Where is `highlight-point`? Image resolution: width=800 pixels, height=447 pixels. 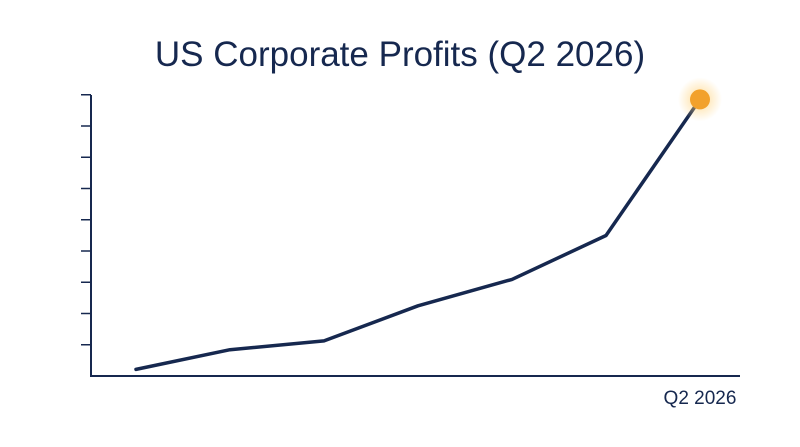 highlight-point is located at coordinates (700, 99).